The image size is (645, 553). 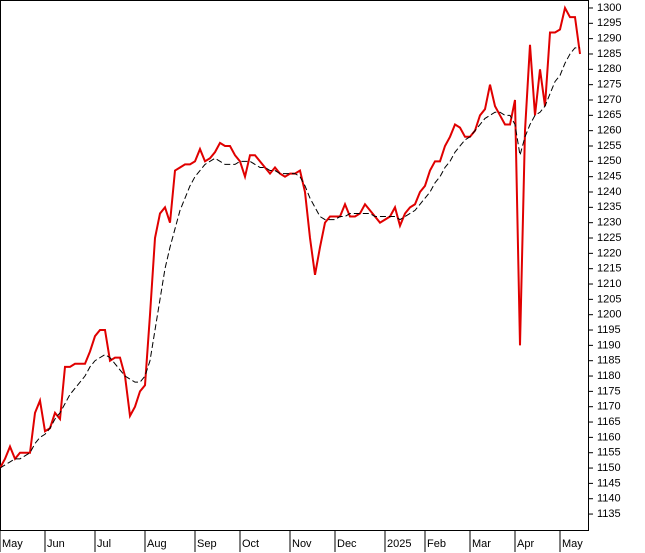 I want to click on x-tick-label: Feb, so click(x=436, y=544).